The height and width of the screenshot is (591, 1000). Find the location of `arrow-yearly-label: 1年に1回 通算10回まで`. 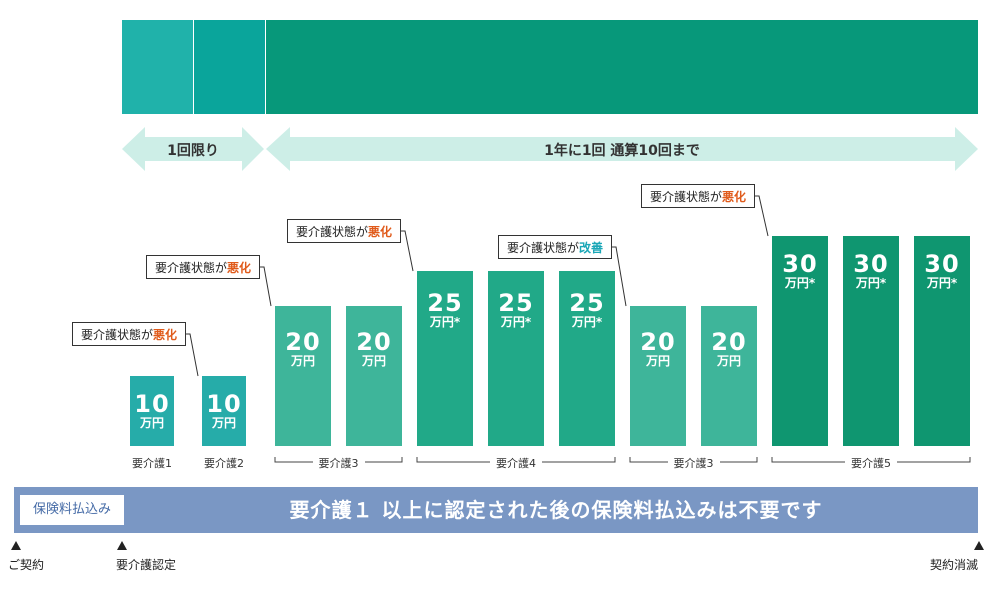

arrow-yearly-label: 1年に1回 通算10回まで is located at coordinates (622, 151).